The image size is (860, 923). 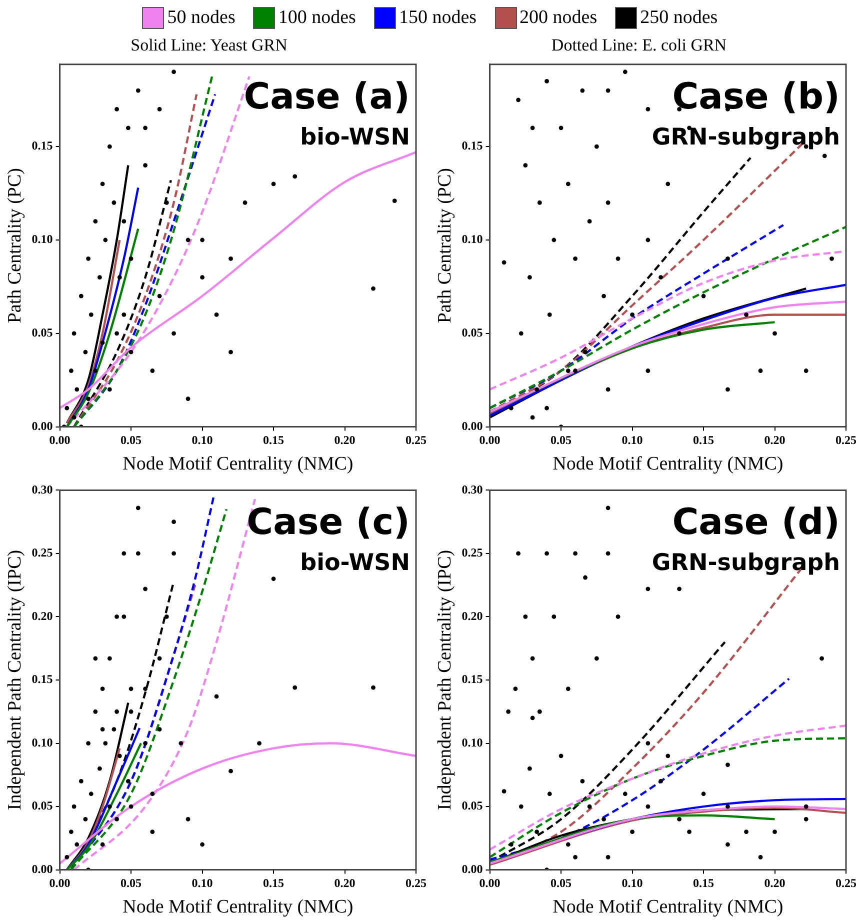 I want to click on legend-label: 150 nodes, so click(x=437, y=18).